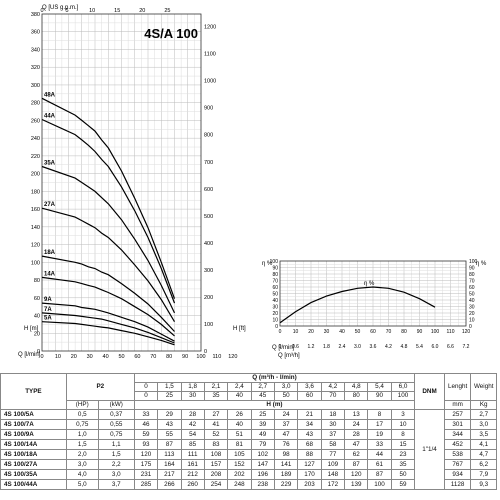  What do you see at coordinates (262, 464) in the screenshot?
I see `head-cell: 147` at bounding box center [262, 464].